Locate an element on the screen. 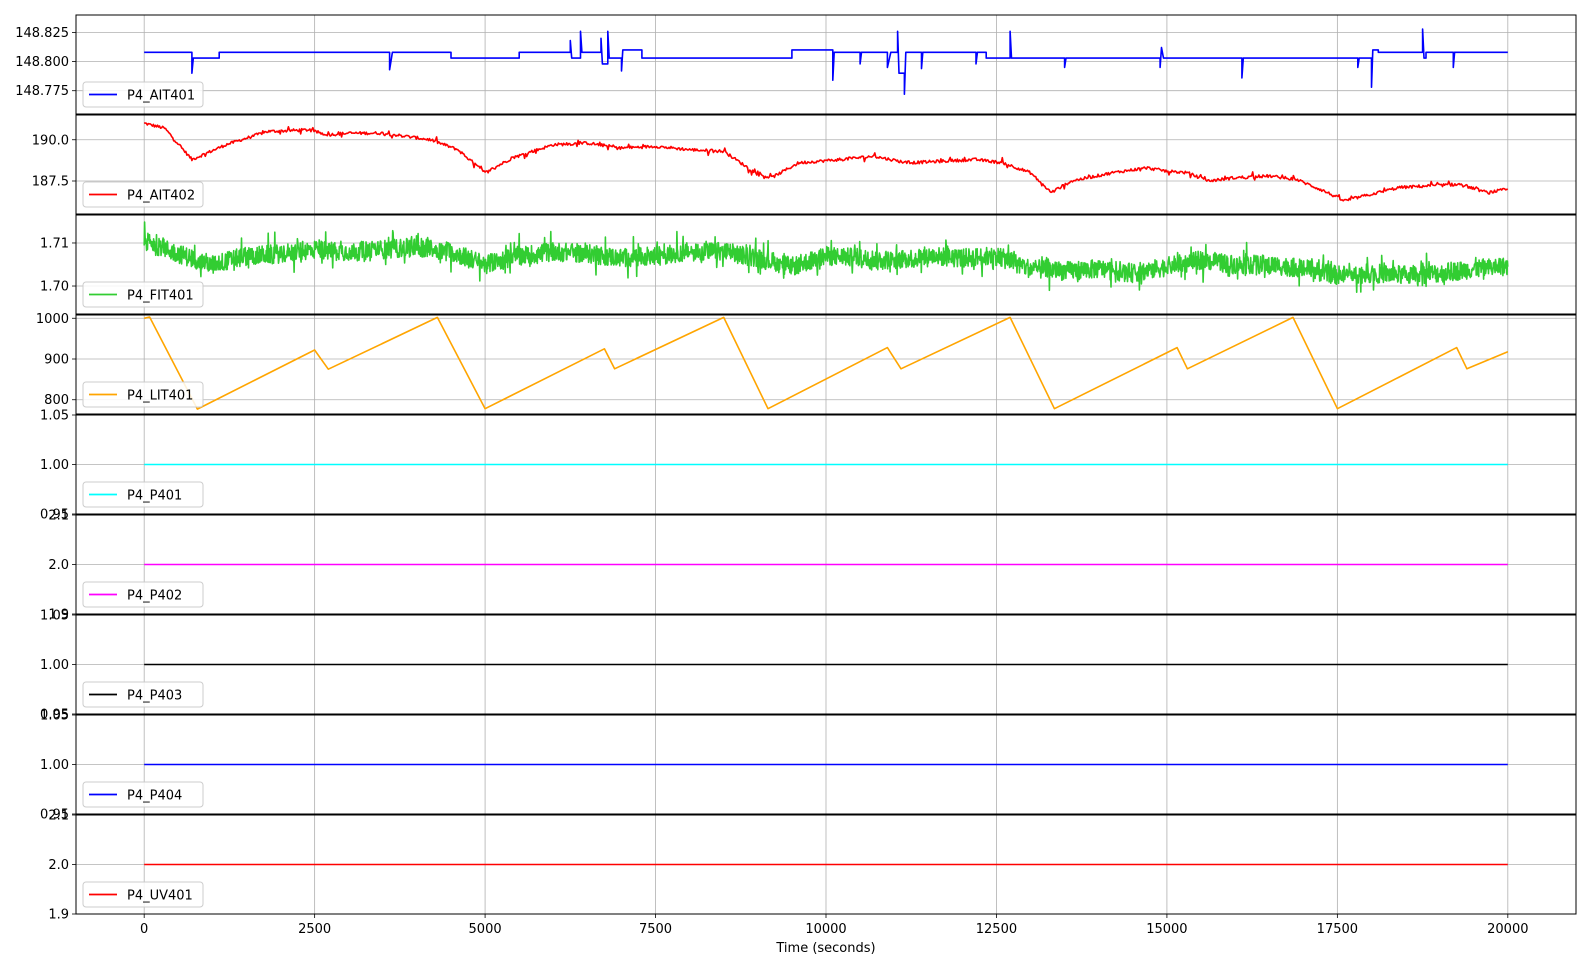 This screenshot has width=1590, height=963. x-tick-label: 0 is located at coordinates (144, 929).